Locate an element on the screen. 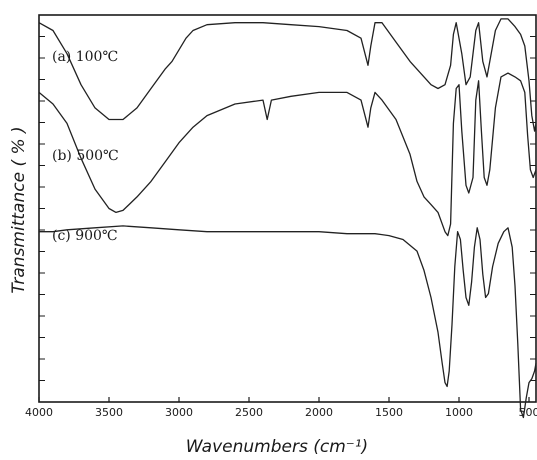 The height and width of the screenshot is (460, 537). x-axis-ticks: 4000 3500 3000 2500 2000 1500 1000 500 is located at coordinates (281, 408).